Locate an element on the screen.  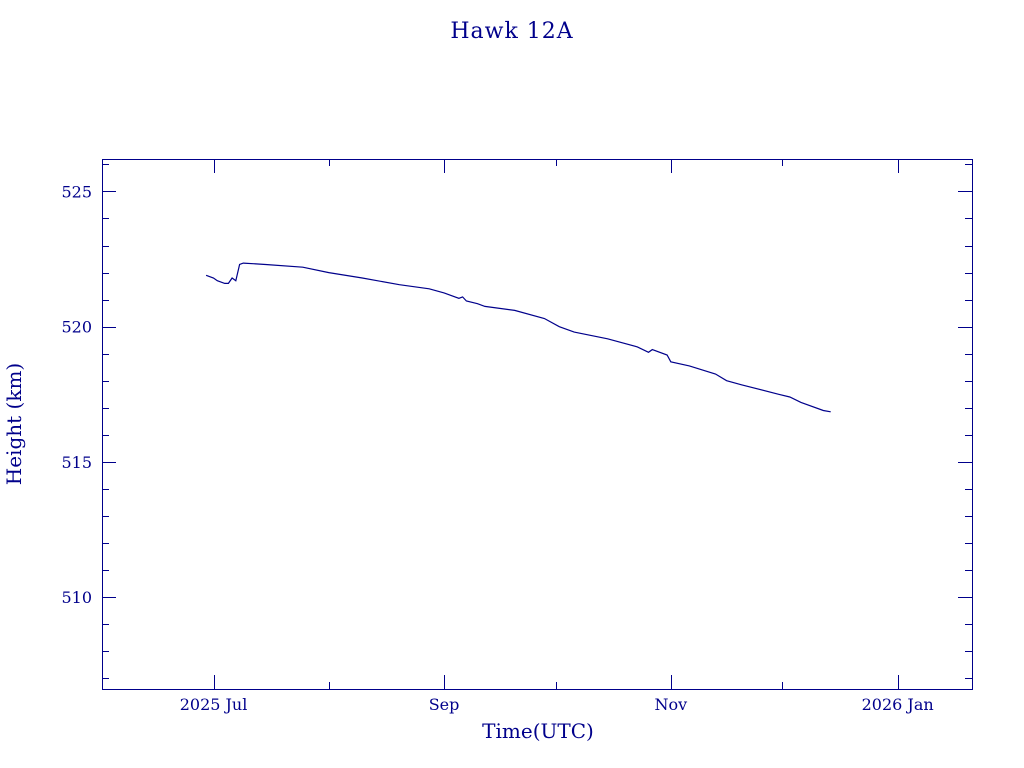
x-tick-label: 2026 Jan is located at coordinates (898, 704).